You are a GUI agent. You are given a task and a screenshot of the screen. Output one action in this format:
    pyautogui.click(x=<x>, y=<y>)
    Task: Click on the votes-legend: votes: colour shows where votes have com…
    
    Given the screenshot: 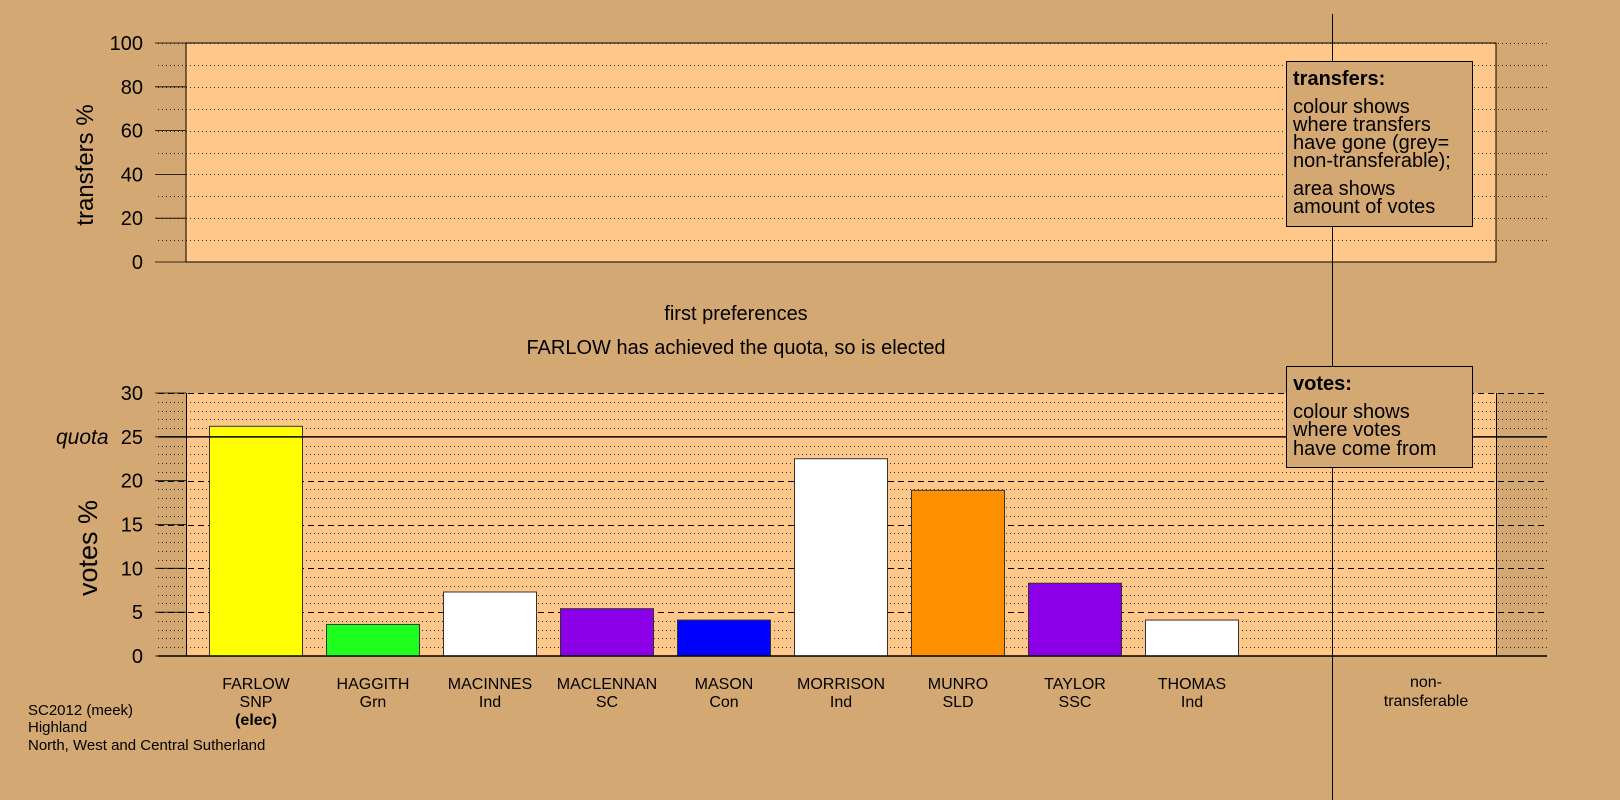 What is the action you would take?
    pyautogui.click(x=1379, y=417)
    